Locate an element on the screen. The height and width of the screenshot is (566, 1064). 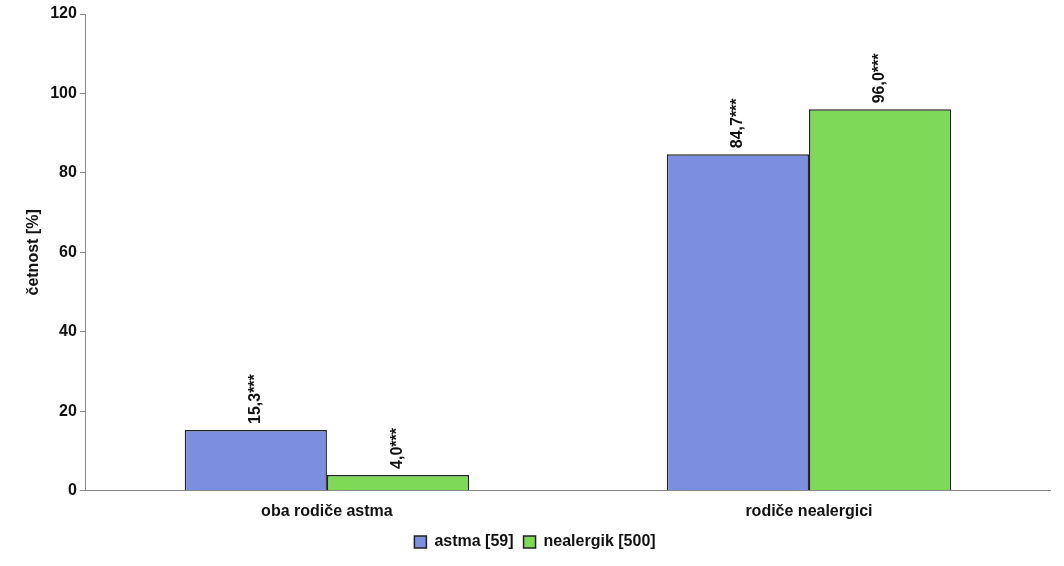
y-tick-label: 60 is located at coordinates (68, 251).